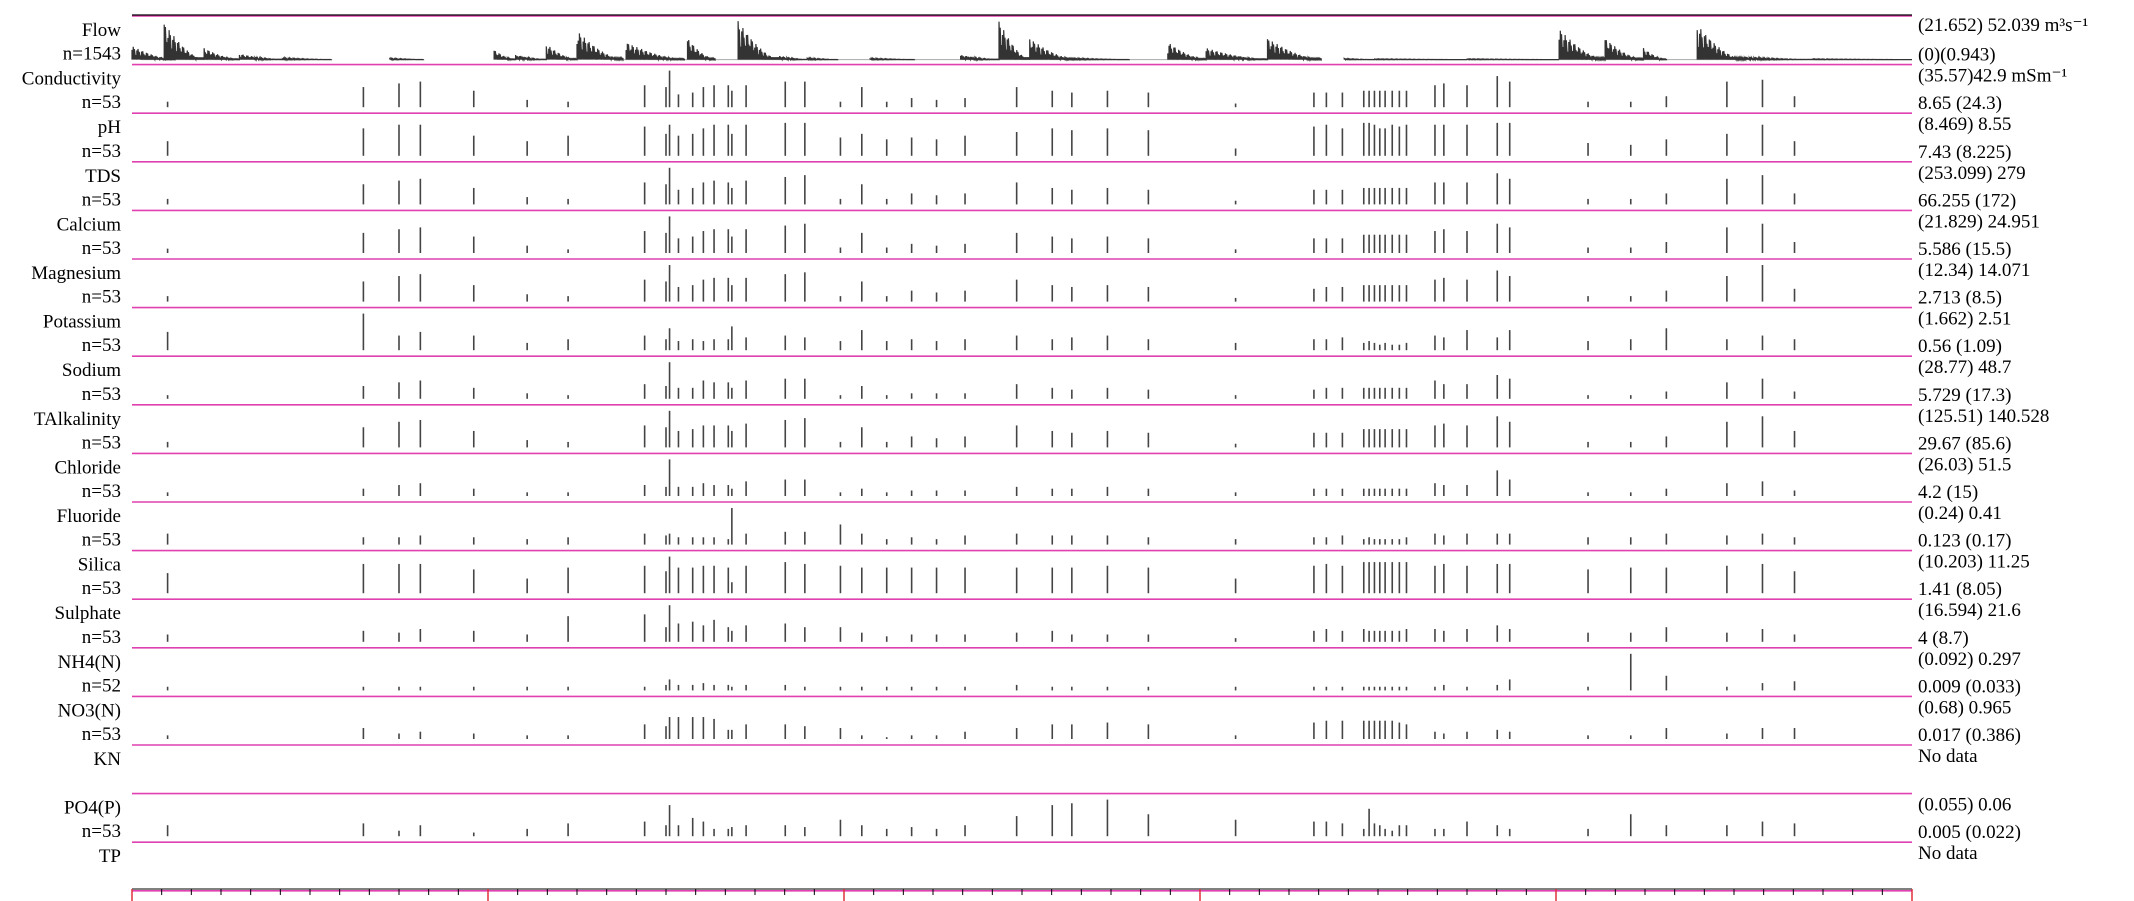 The width and height of the screenshot is (2134, 901). What do you see at coordinates (101, 685) in the screenshot?
I see `panel-n-nh4-n: n=52` at bounding box center [101, 685].